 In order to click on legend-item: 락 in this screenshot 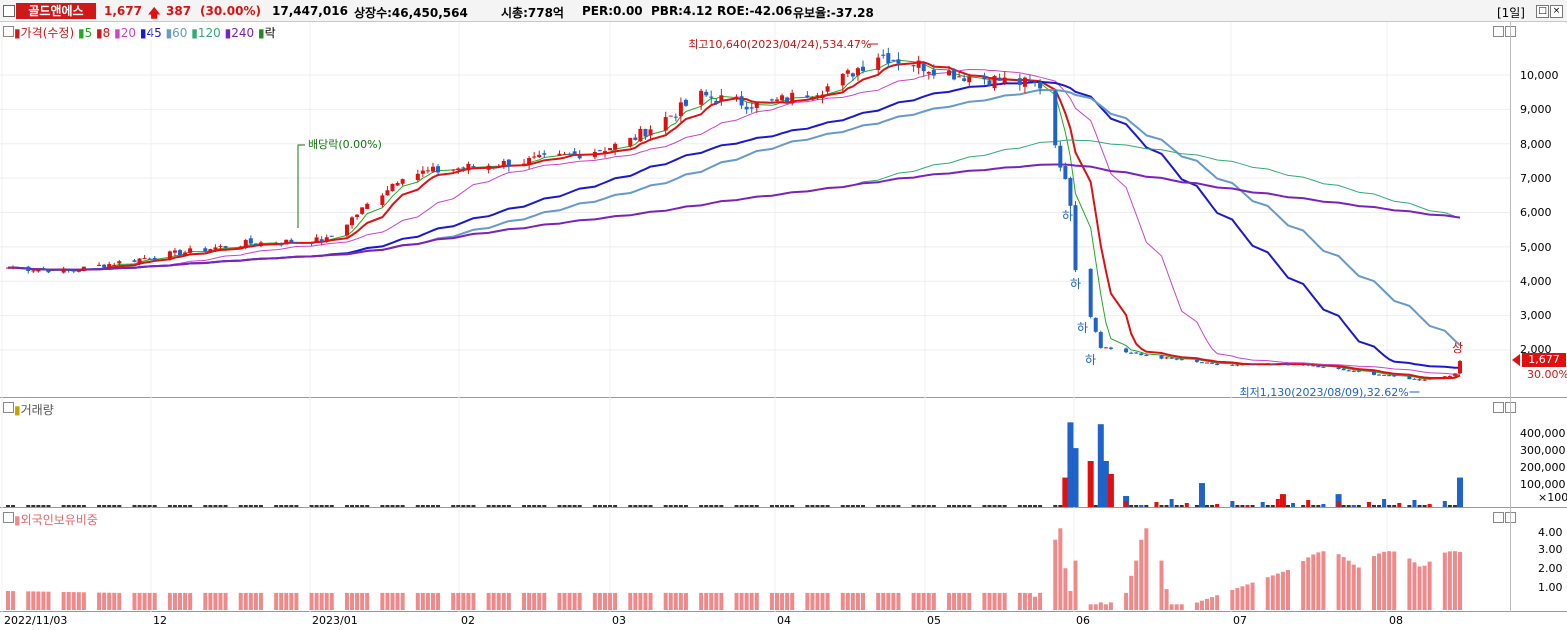, I will do `click(270, 33)`.